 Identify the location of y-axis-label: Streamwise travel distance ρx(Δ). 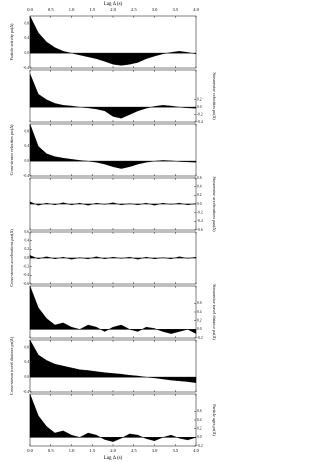
(214, 312).